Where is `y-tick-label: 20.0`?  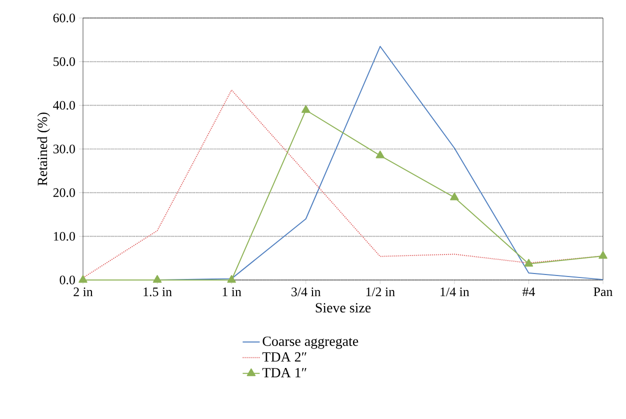
y-tick-label: 20.0 is located at coordinates (64, 193).